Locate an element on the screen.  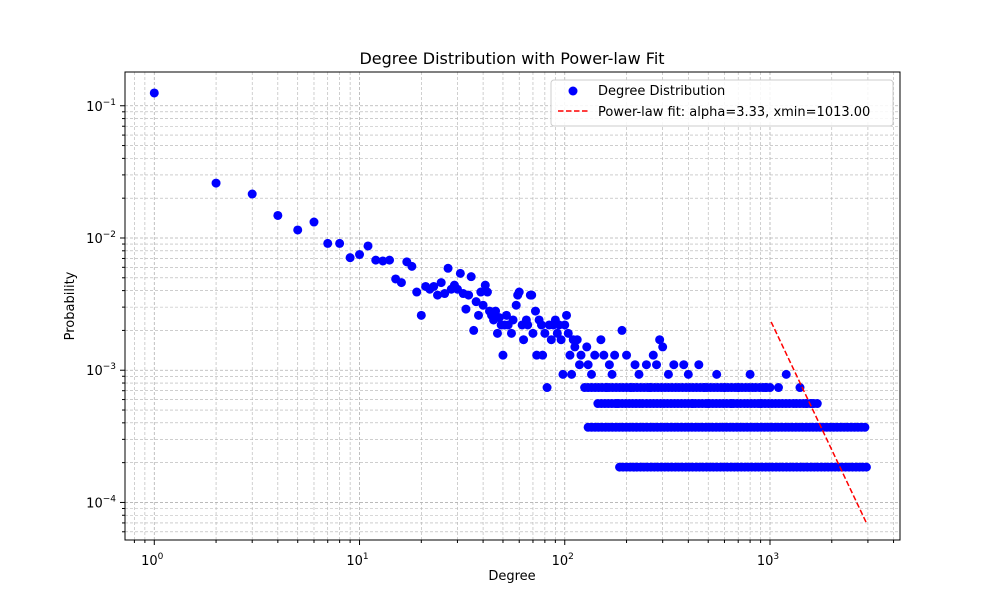
y-tick-label: 10⁻⁴ is located at coordinates (101, 502).